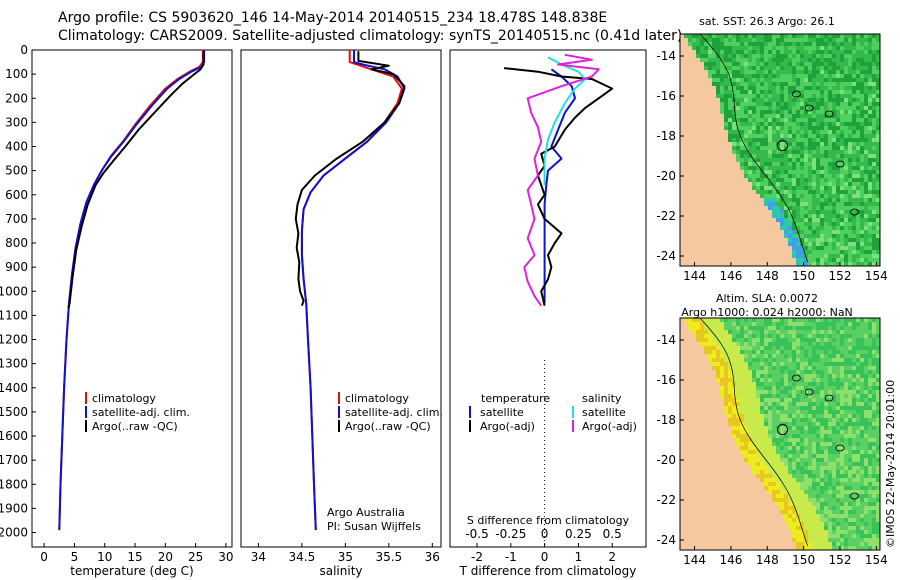  What do you see at coordinates (767, 298) in the screenshot?
I see `sla-map-title: Altim. SLA: 0.0072` at bounding box center [767, 298].